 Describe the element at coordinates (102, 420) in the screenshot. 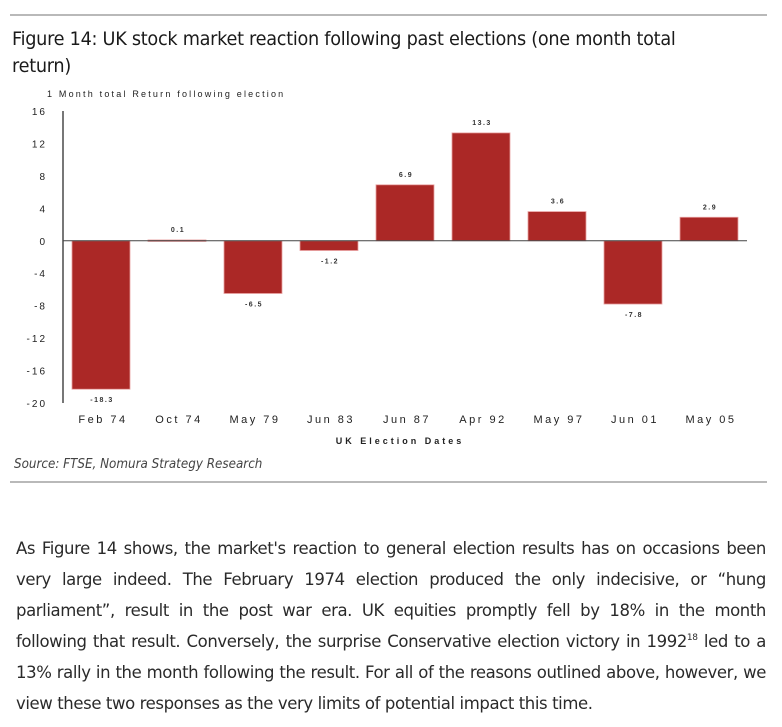

I see `x-tick-label: Feb 74` at that location.